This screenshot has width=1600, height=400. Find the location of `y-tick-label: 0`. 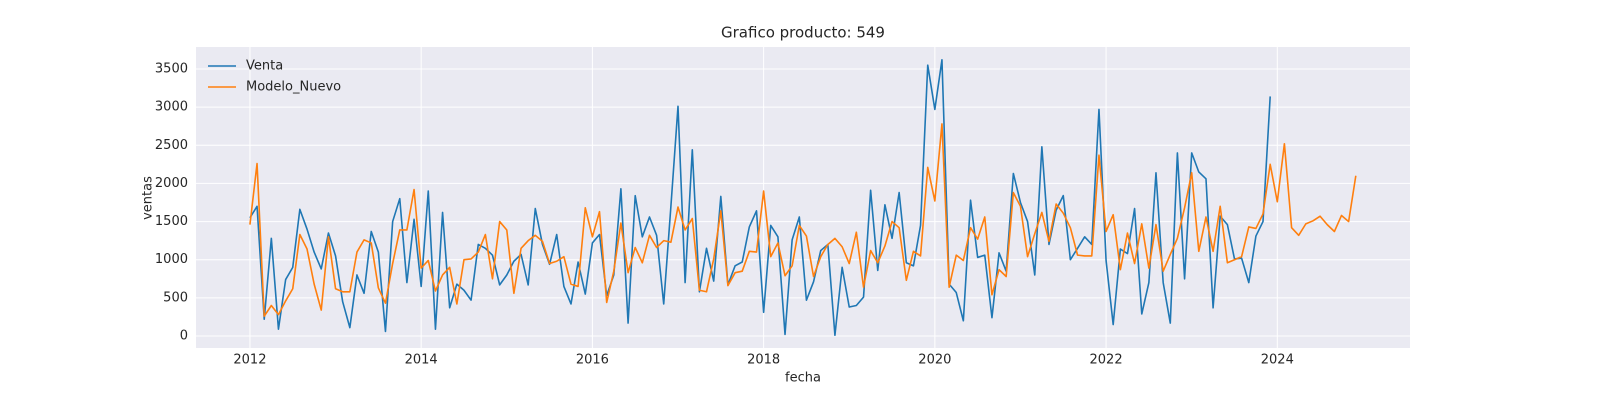

y-tick-label: 0 is located at coordinates (184, 336).